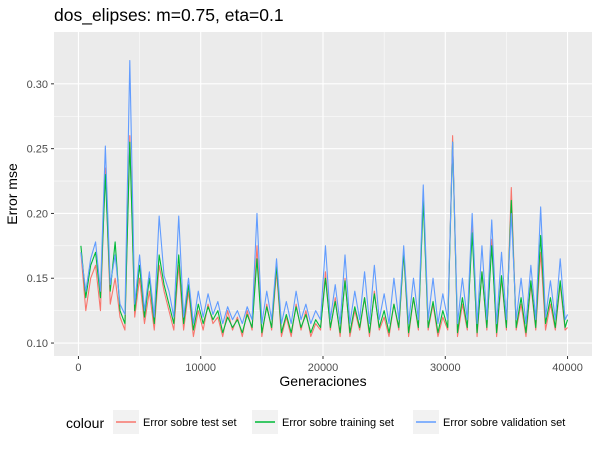 Image resolution: width=600 pixels, height=454 pixels. Describe the element at coordinates (169, 15) in the screenshot. I see `chart-title: dos_elipses: m=0.75, eta=0.1` at that location.